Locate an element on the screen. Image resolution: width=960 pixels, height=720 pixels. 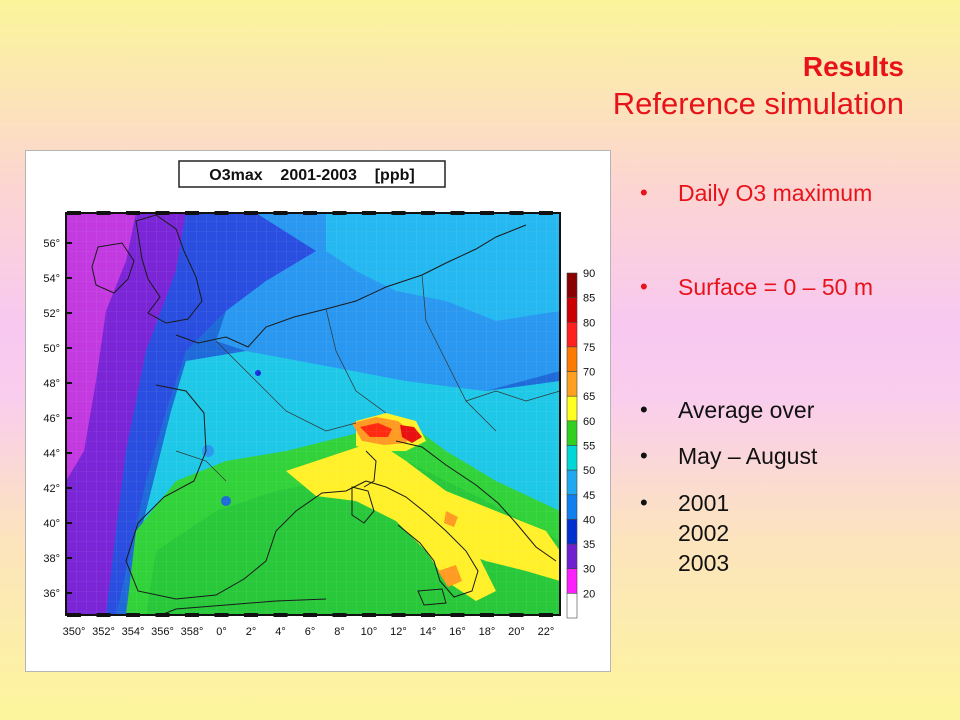
colorbar-label: 45 is located at coordinates (589, 496).